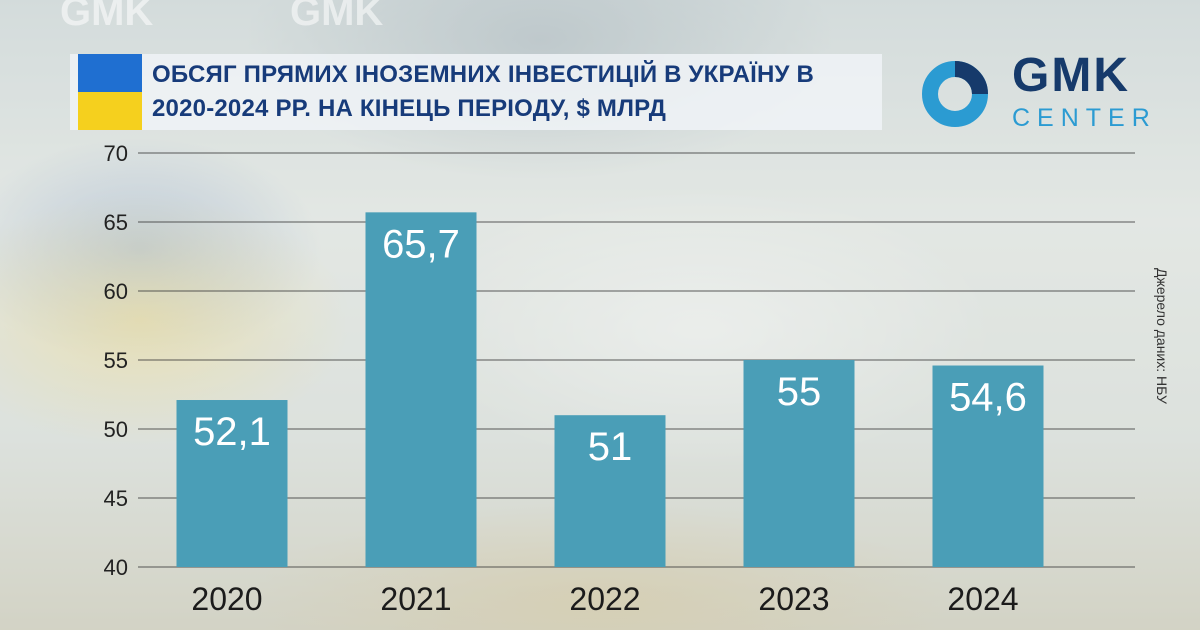 The width and height of the screenshot is (1200, 630). What do you see at coordinates (988, 398) in the screenshot?
I see `data-label: 54,6` at bounding box center [988, 398].